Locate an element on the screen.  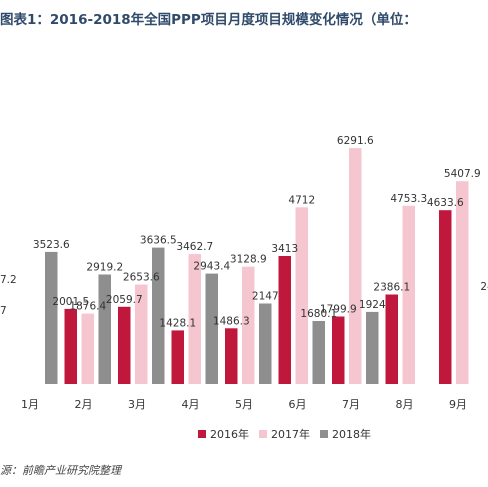
data-label: 1799.9 is located at coordinates (338, 310).